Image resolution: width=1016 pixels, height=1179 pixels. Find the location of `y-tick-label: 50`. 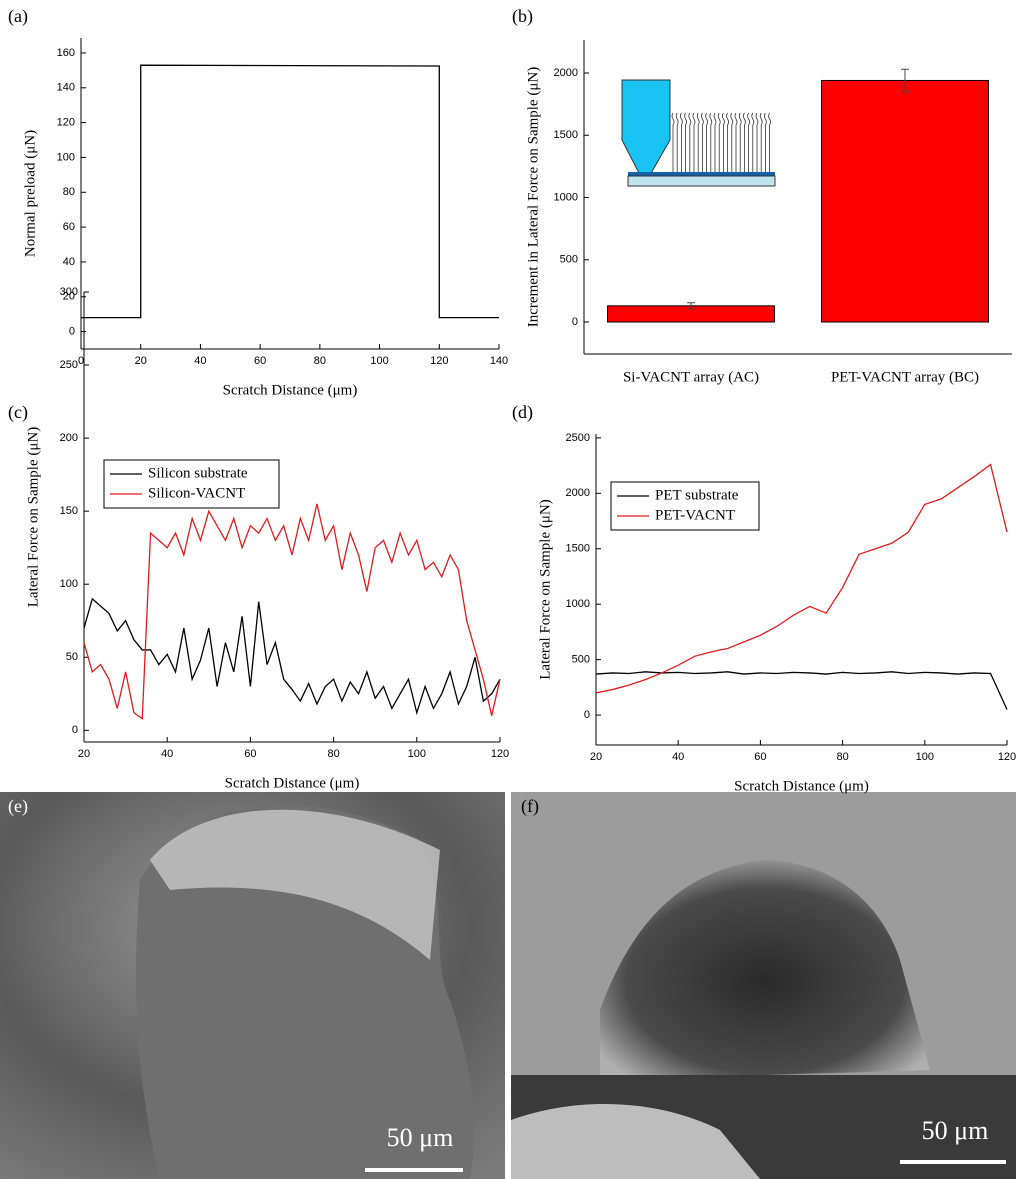

y-tick-label: 50 is located at coordinates (72, 657).